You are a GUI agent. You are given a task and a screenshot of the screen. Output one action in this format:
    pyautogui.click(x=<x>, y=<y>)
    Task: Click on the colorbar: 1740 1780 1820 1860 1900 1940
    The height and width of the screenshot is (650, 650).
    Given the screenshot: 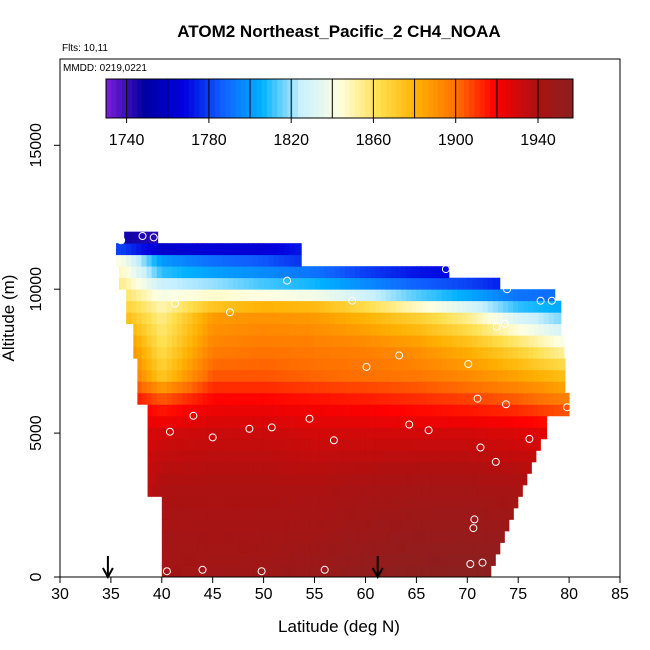 What is the action you would take?
    pyautogui.click(x=339, y=113)
    